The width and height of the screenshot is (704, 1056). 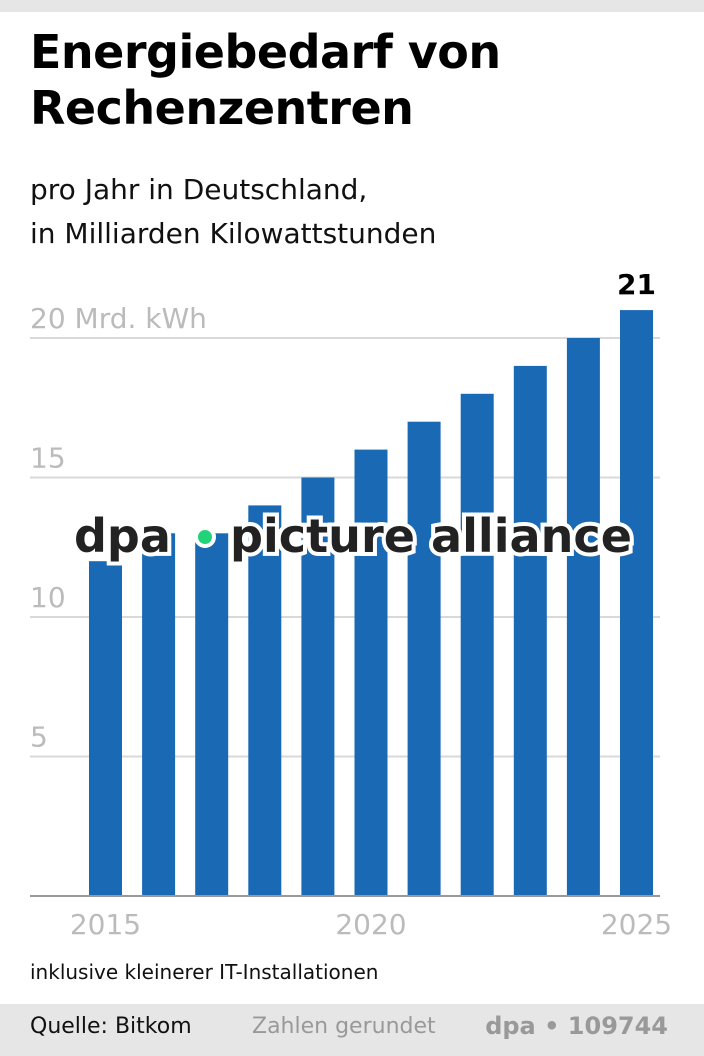 I want to click on credit: dpa • 109744, so click(x=576, y=1026).